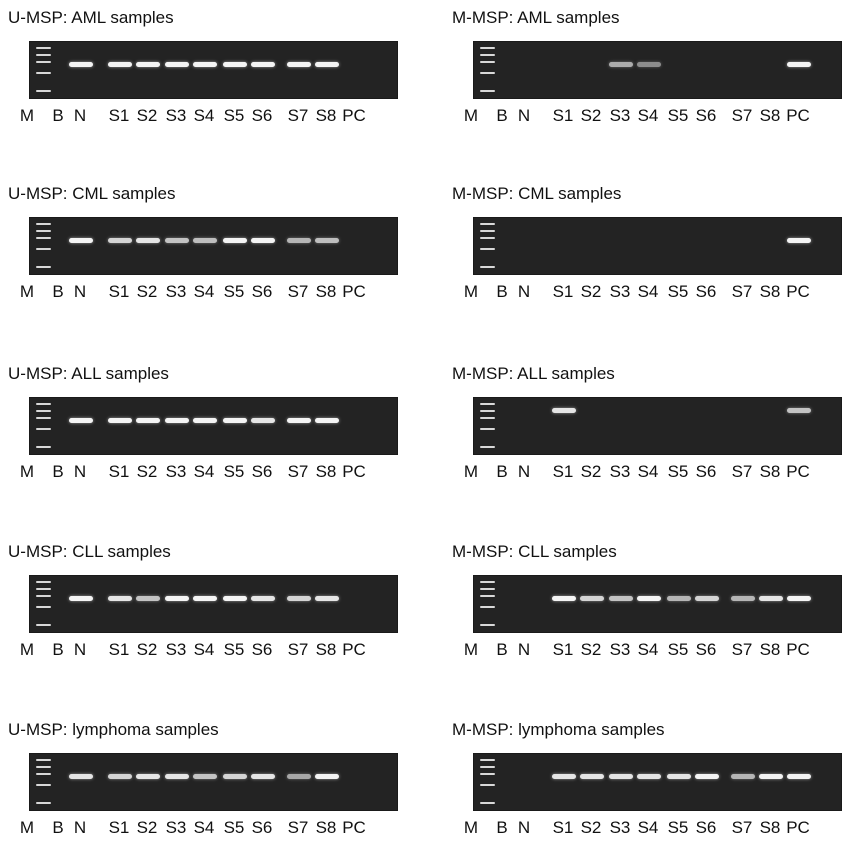  What do you see at coordinates (213, 78) in the screenshot?
I see `panel-u-msp-aml: U-MSP: AML samples M B N S1 S2 S3 S4 S5 S6 S7 S8 PC` at bounding box center [213, 78].